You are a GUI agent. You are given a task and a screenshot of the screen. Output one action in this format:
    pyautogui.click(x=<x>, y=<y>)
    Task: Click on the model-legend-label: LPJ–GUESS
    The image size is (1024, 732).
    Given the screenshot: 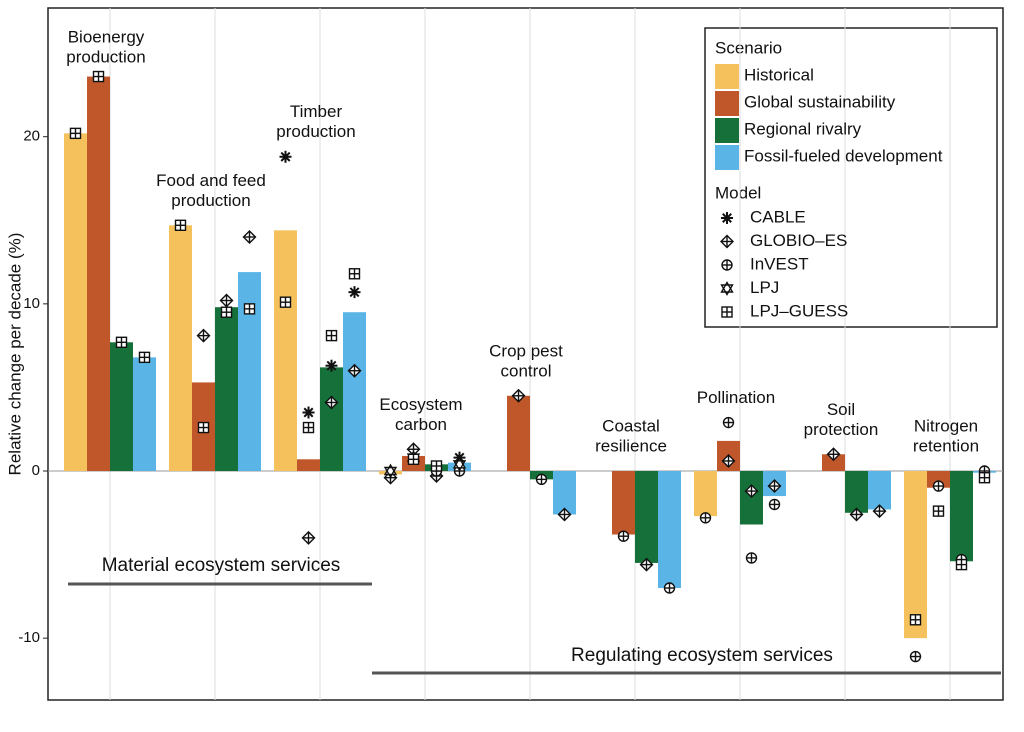 What is the action you would take?
    pyautogui.click(x=799, y=310)
    